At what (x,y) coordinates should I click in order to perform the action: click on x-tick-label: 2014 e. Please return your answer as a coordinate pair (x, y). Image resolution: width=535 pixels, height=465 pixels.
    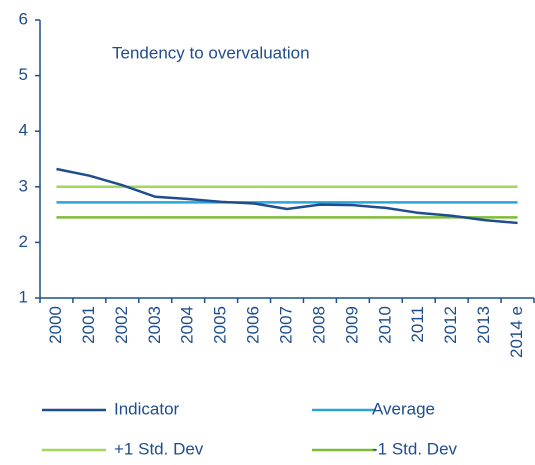
    Looking at the image, I should click on (516, 332).